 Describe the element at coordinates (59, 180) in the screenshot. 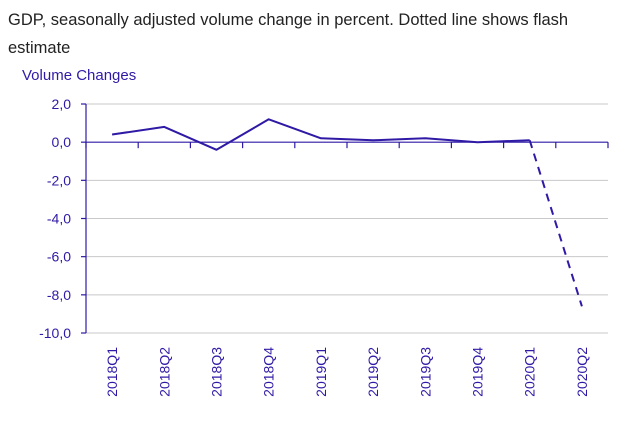

I see `y-tick-label: -2,0` at that location.